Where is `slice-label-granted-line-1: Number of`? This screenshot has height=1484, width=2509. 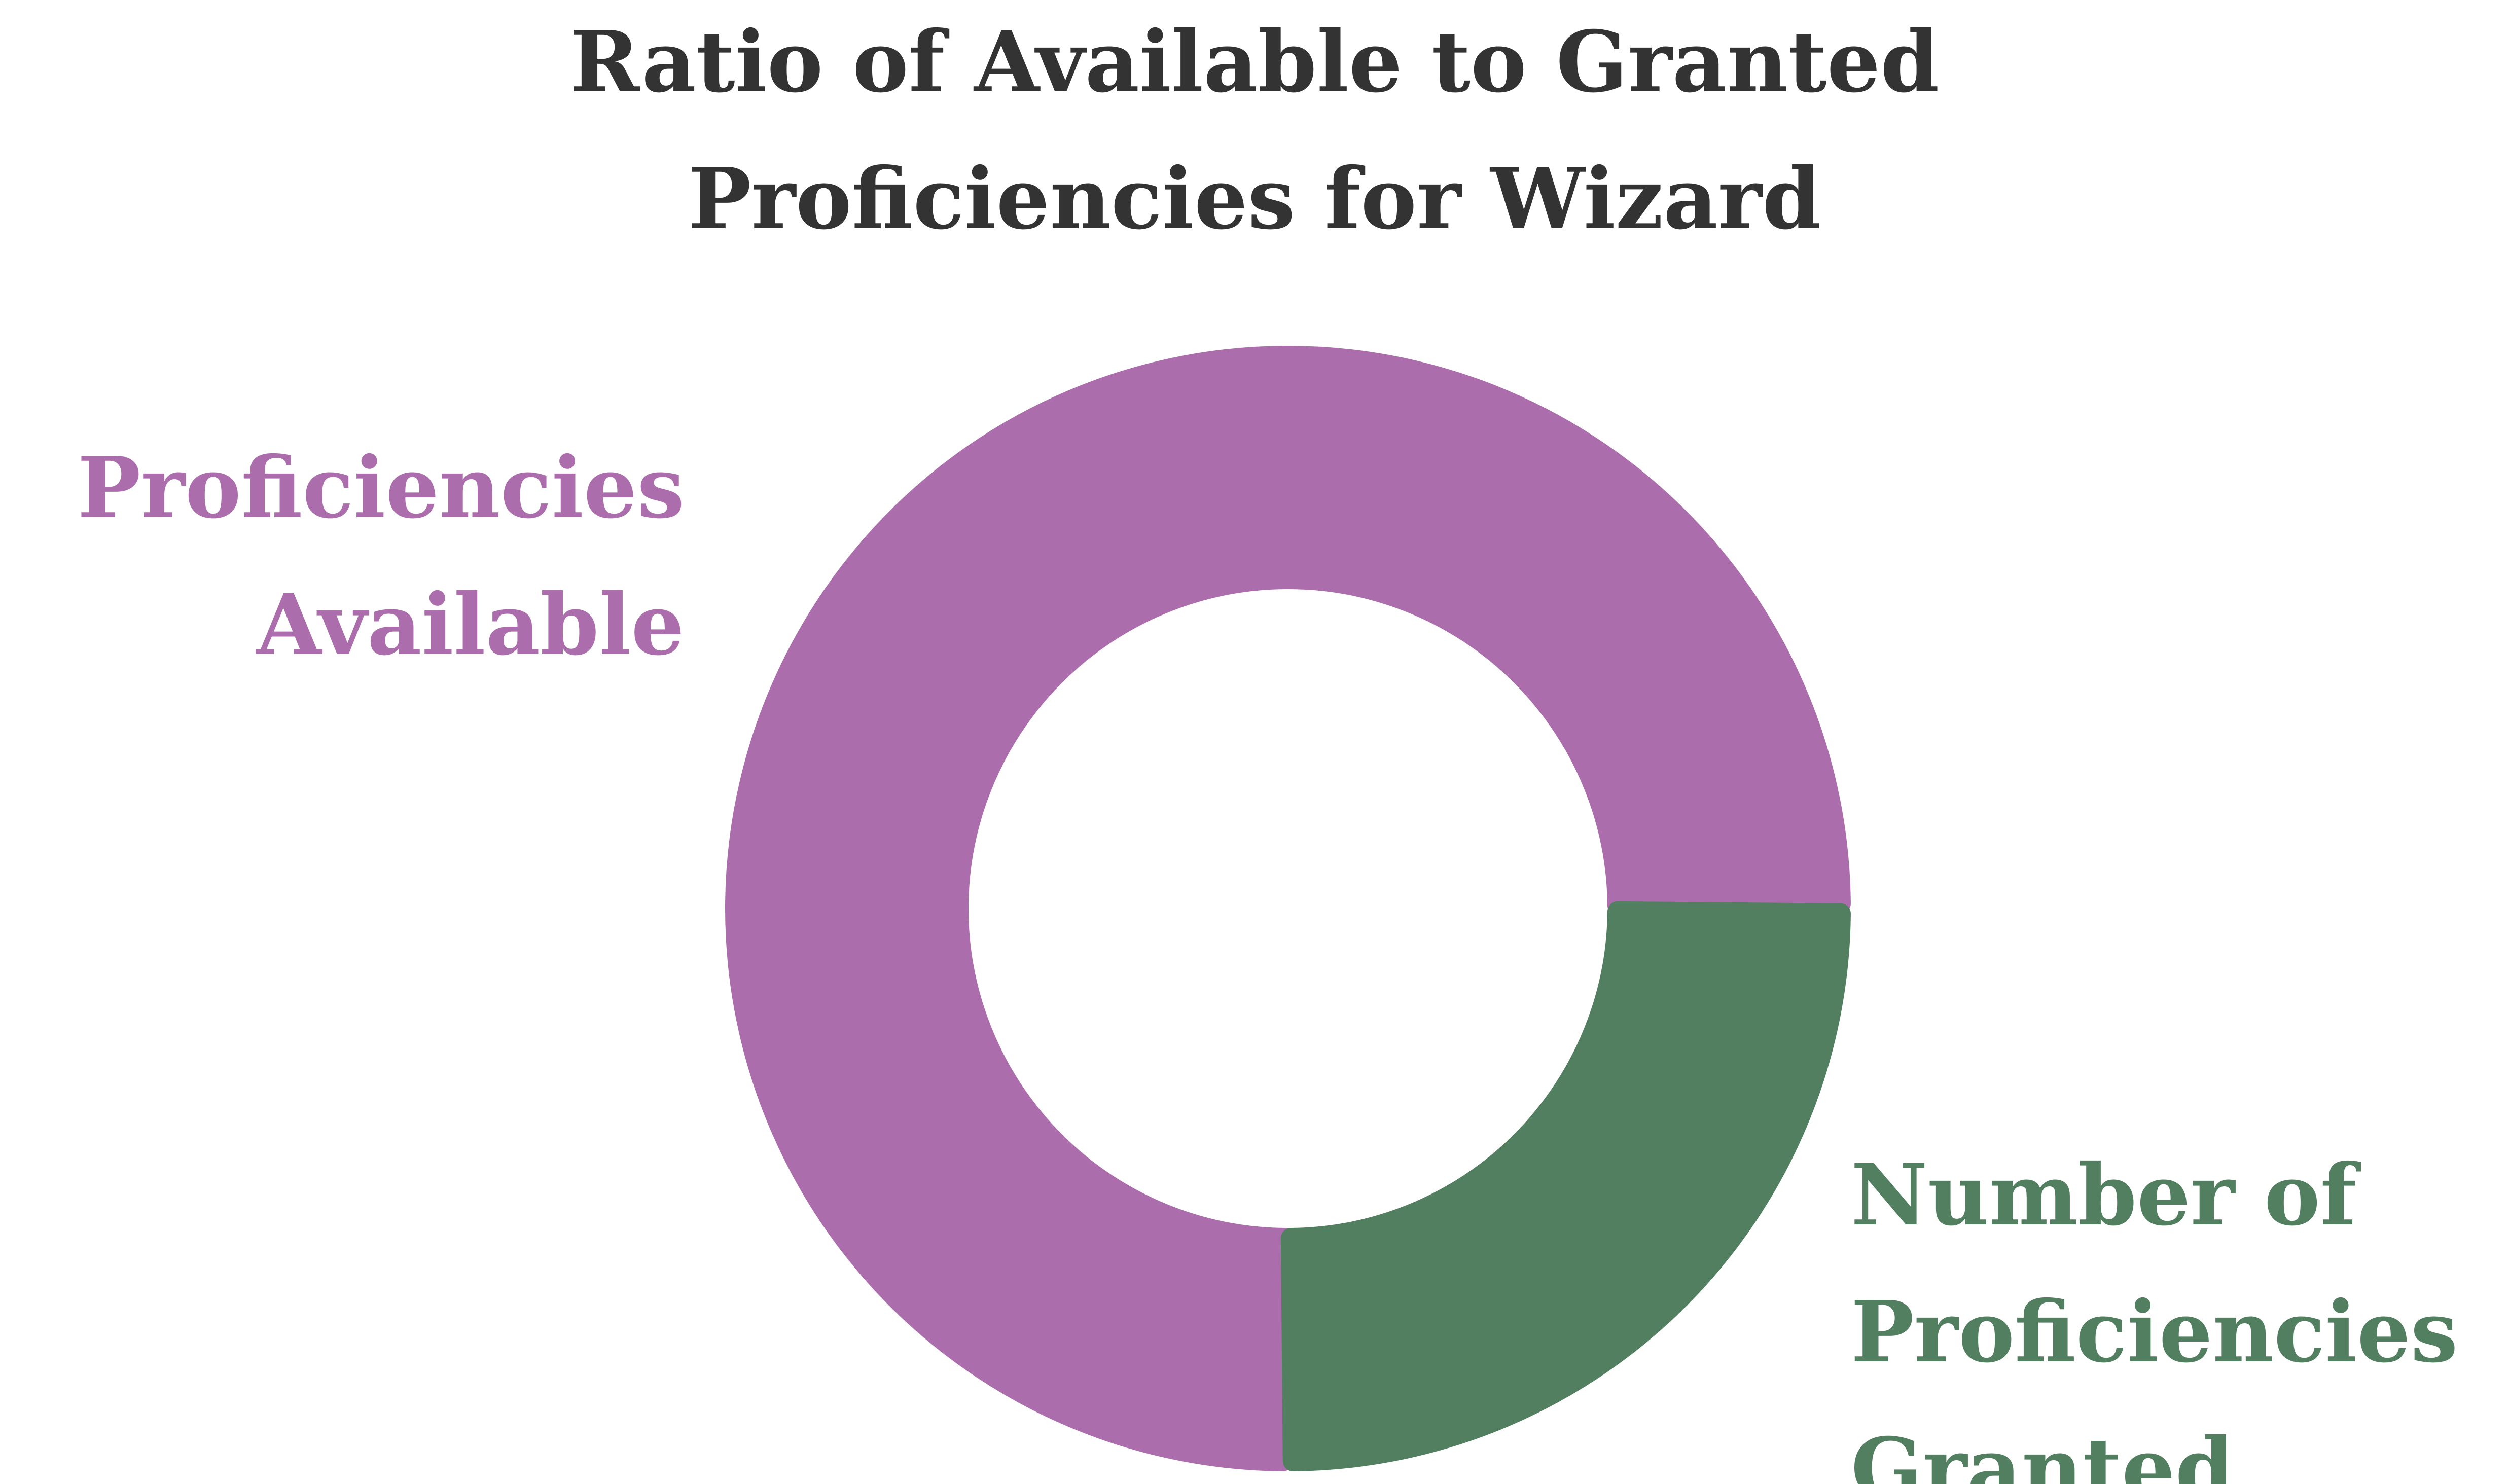 slice-label-granted-line-1: Number of is located at coordinates (2106, 1195).